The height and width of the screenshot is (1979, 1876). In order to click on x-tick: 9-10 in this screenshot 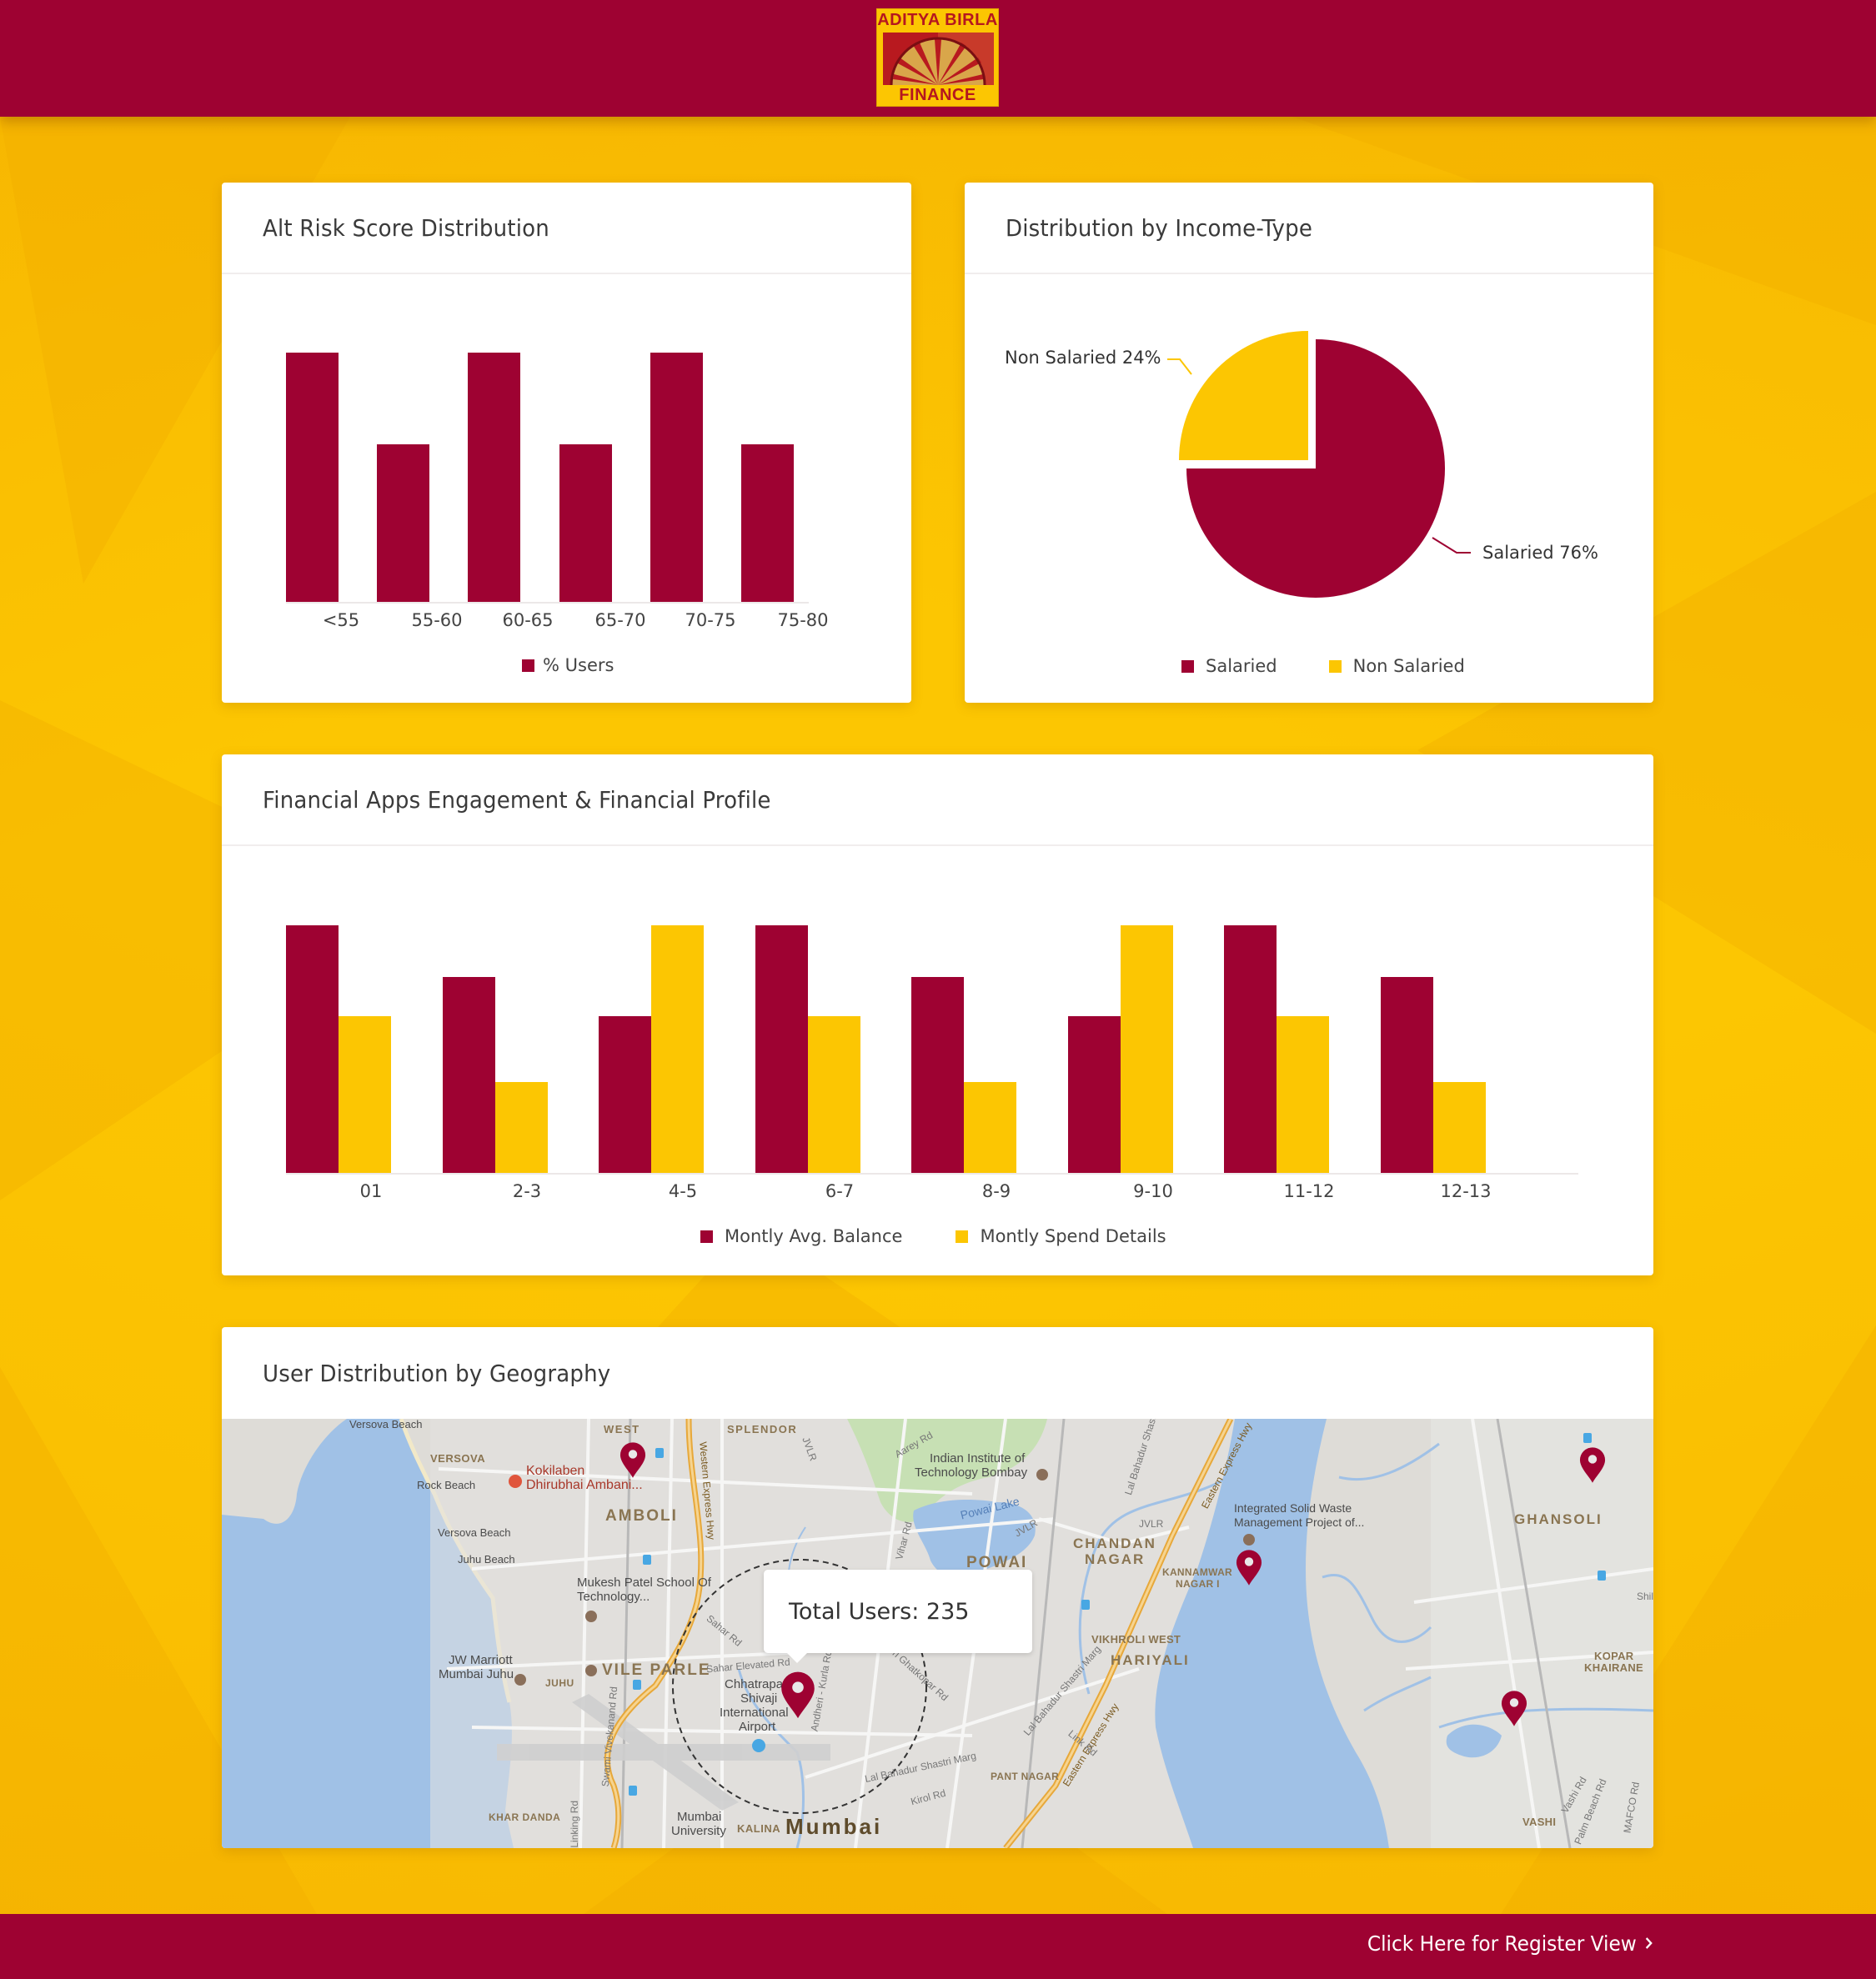, I will do `click(1153, 1191)`.